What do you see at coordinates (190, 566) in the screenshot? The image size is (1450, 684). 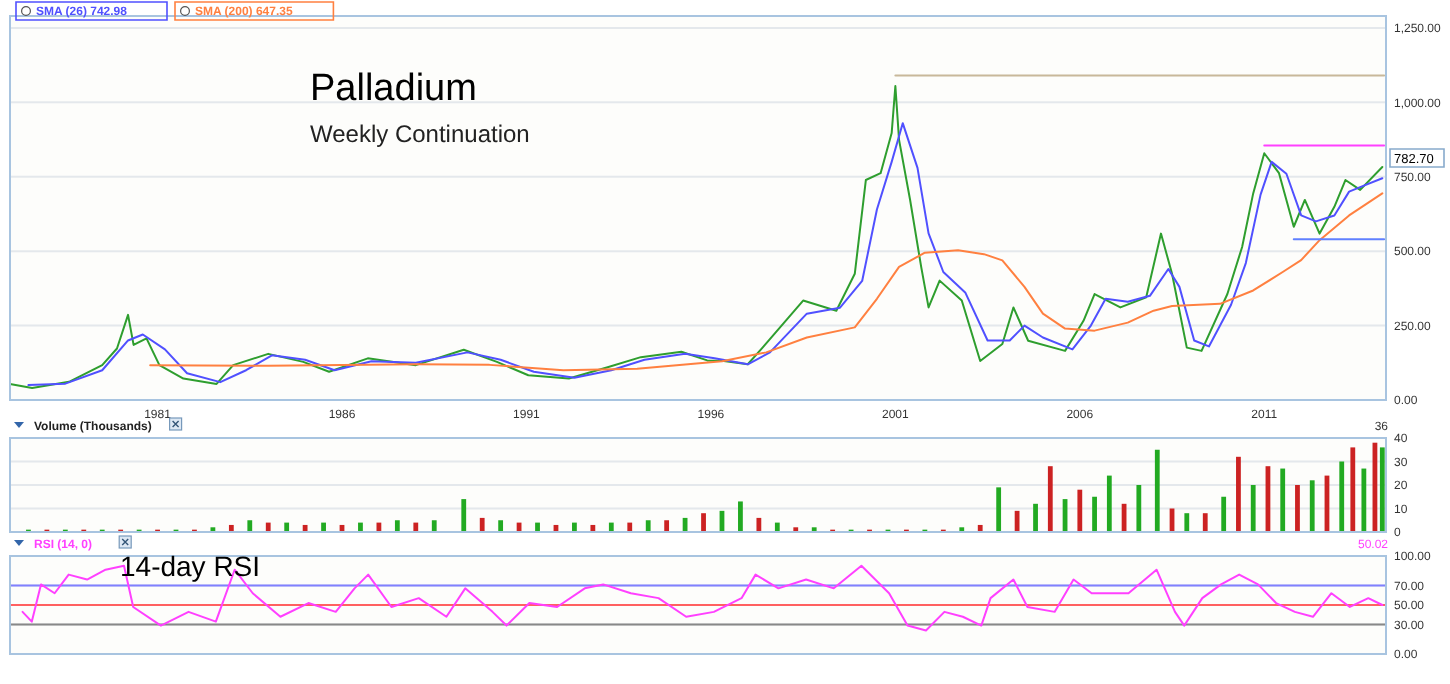 I see `annotation: 14-day RSI` at bounding box center [190, 566].